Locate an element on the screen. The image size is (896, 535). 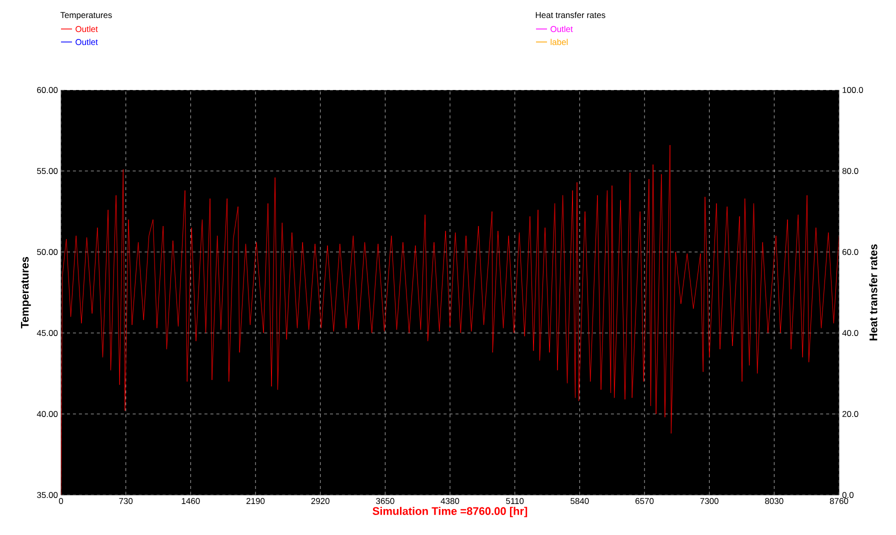
x-tick-label: 730 is located at coordinates (126, 501).